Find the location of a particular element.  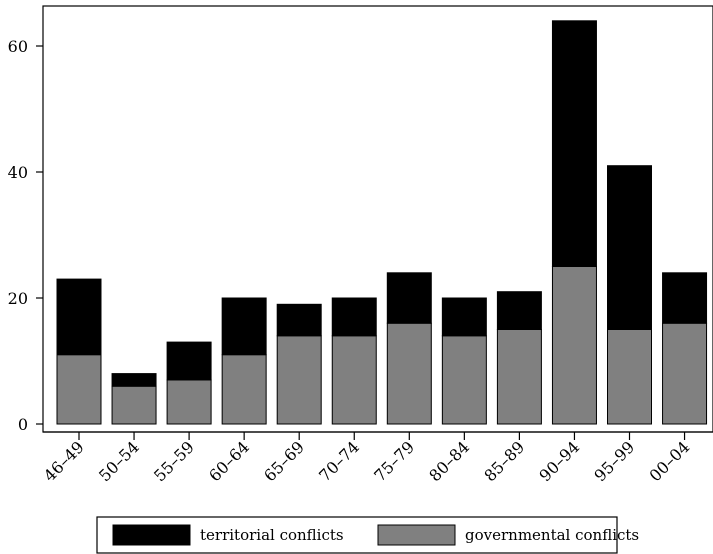

x-tick-label: 60–64 is located at coordinates (229, 461).